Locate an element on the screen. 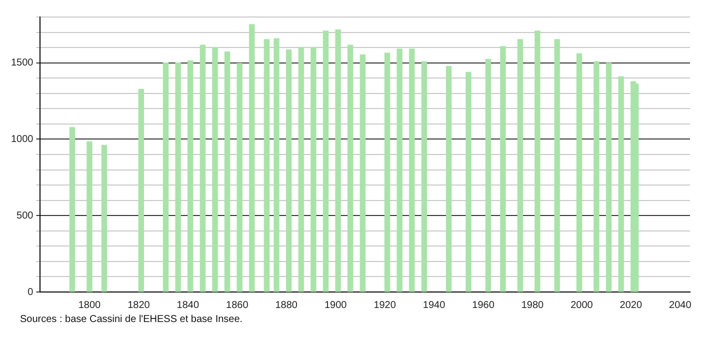 The height and width of the screenshot is (340, 710). x-tick-label: 2040 is located at coordinates (680, 305).